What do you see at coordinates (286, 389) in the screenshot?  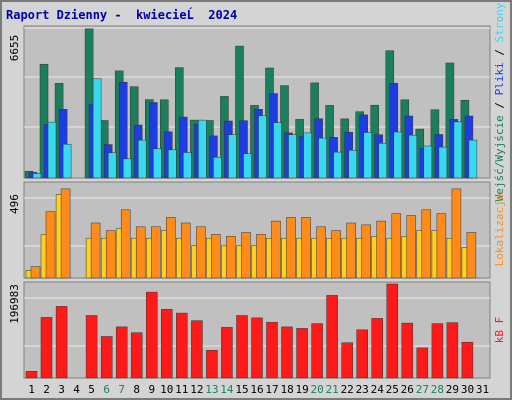 I see `x-tick-label: 18` at bounding box center [286, 389].